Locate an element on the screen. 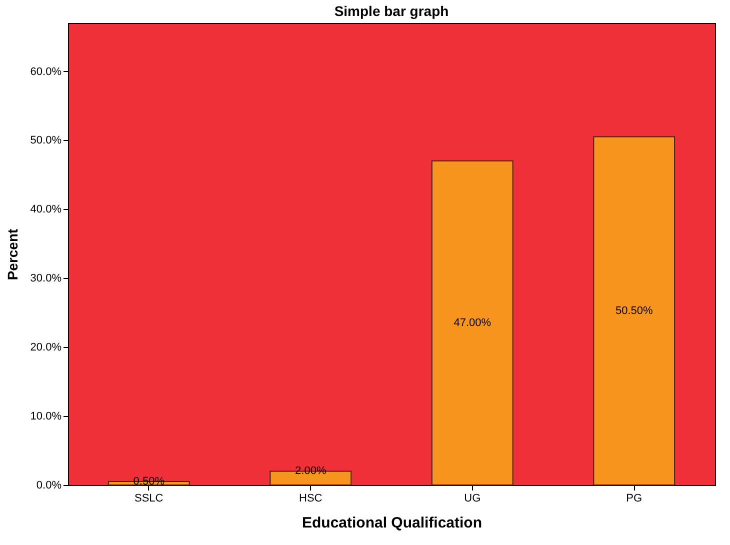  data-label: 50.50% is located at coordinates (634, 310).